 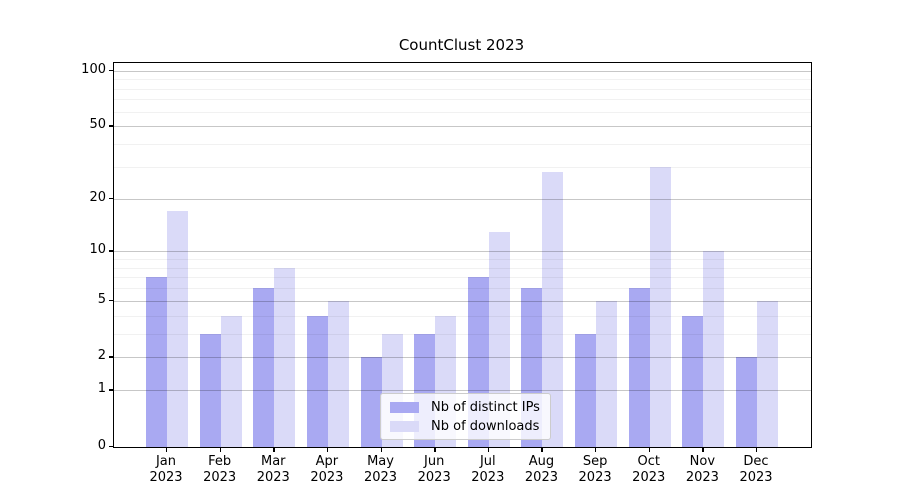 I want to click on x-tick-label: Apr 2023, so click(x=327, y=470).